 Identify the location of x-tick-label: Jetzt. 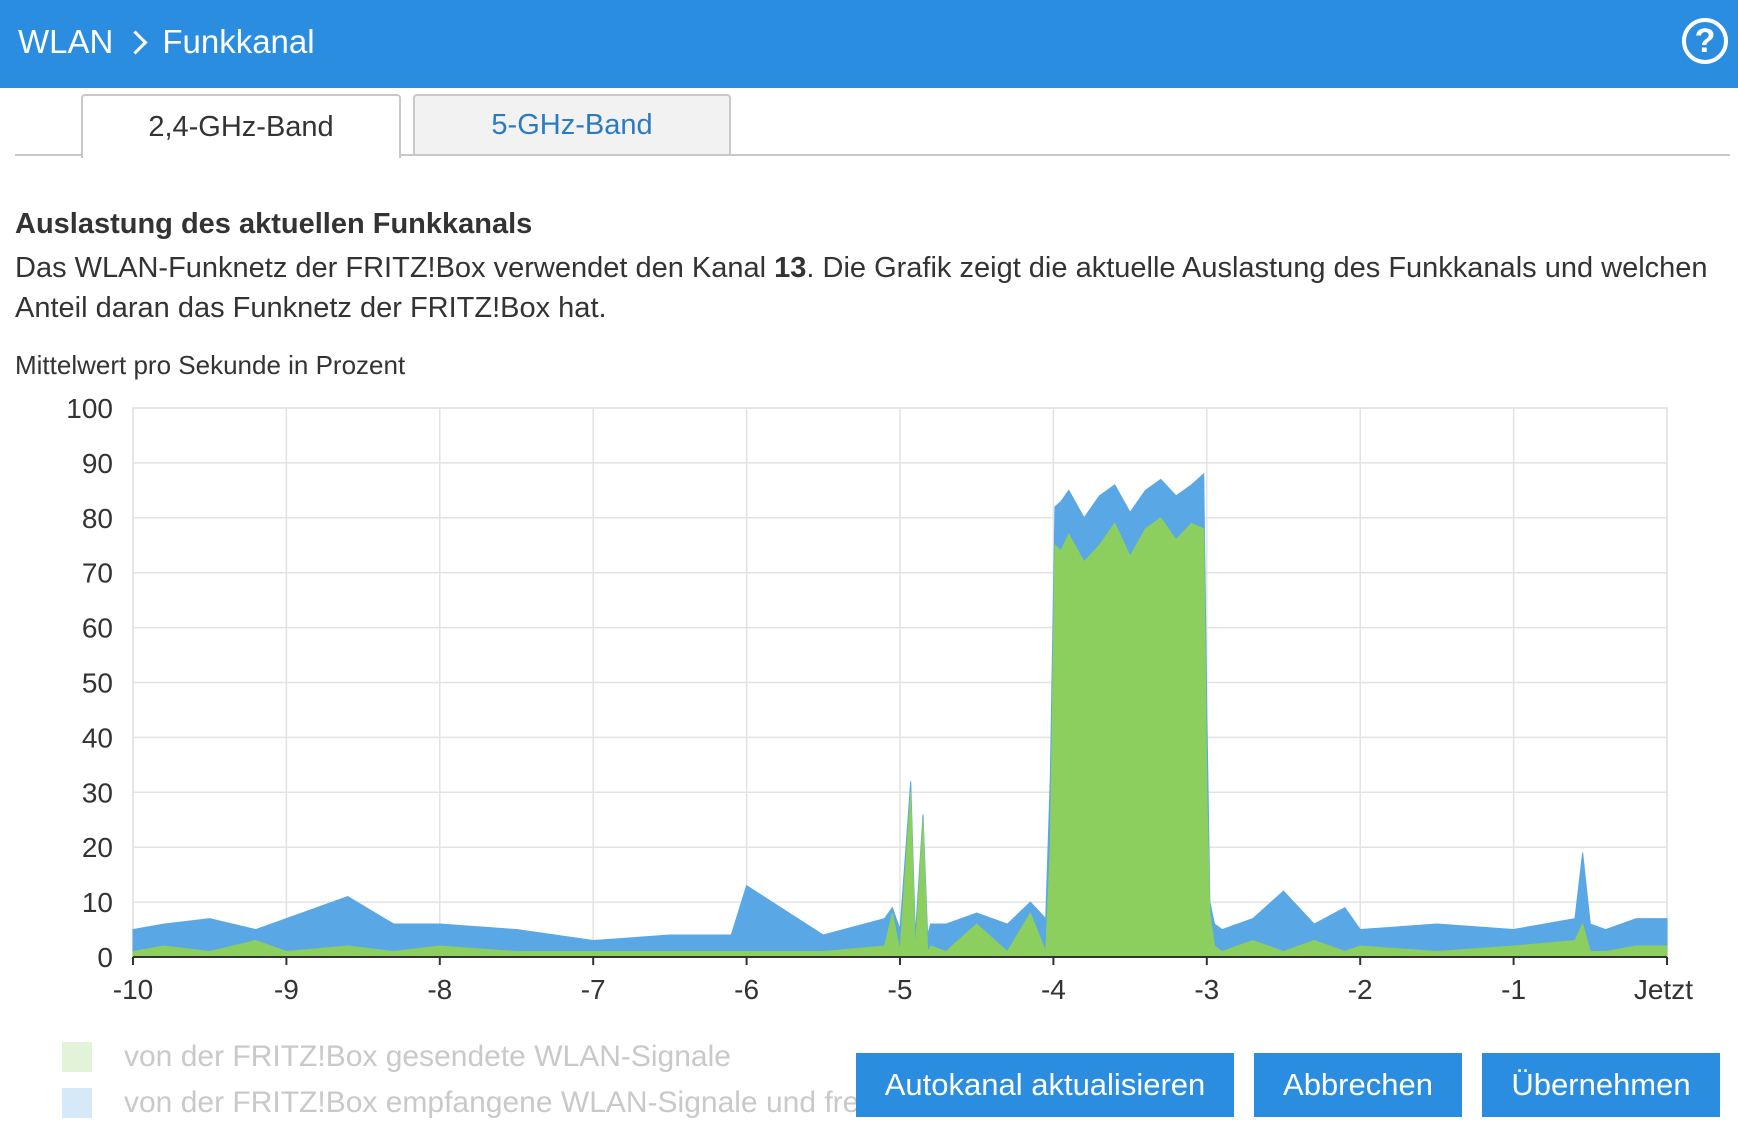
(1663, 987).